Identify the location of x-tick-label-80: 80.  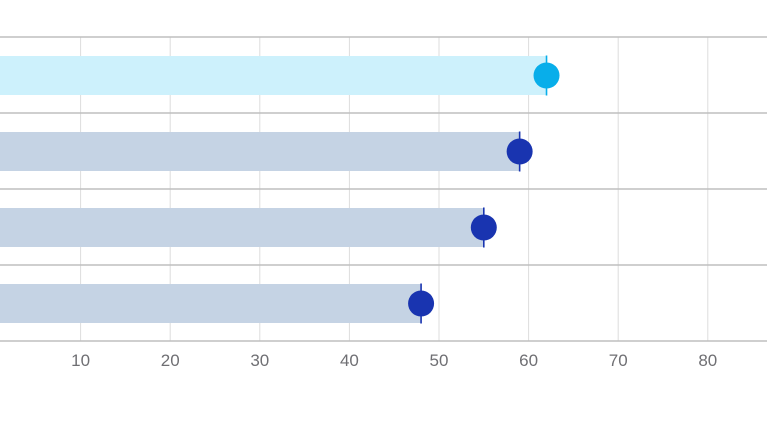
(707, 360).